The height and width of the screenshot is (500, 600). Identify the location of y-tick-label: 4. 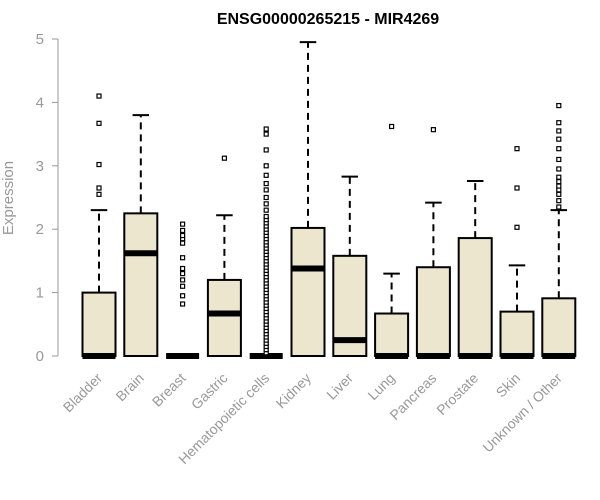
(40, 102).